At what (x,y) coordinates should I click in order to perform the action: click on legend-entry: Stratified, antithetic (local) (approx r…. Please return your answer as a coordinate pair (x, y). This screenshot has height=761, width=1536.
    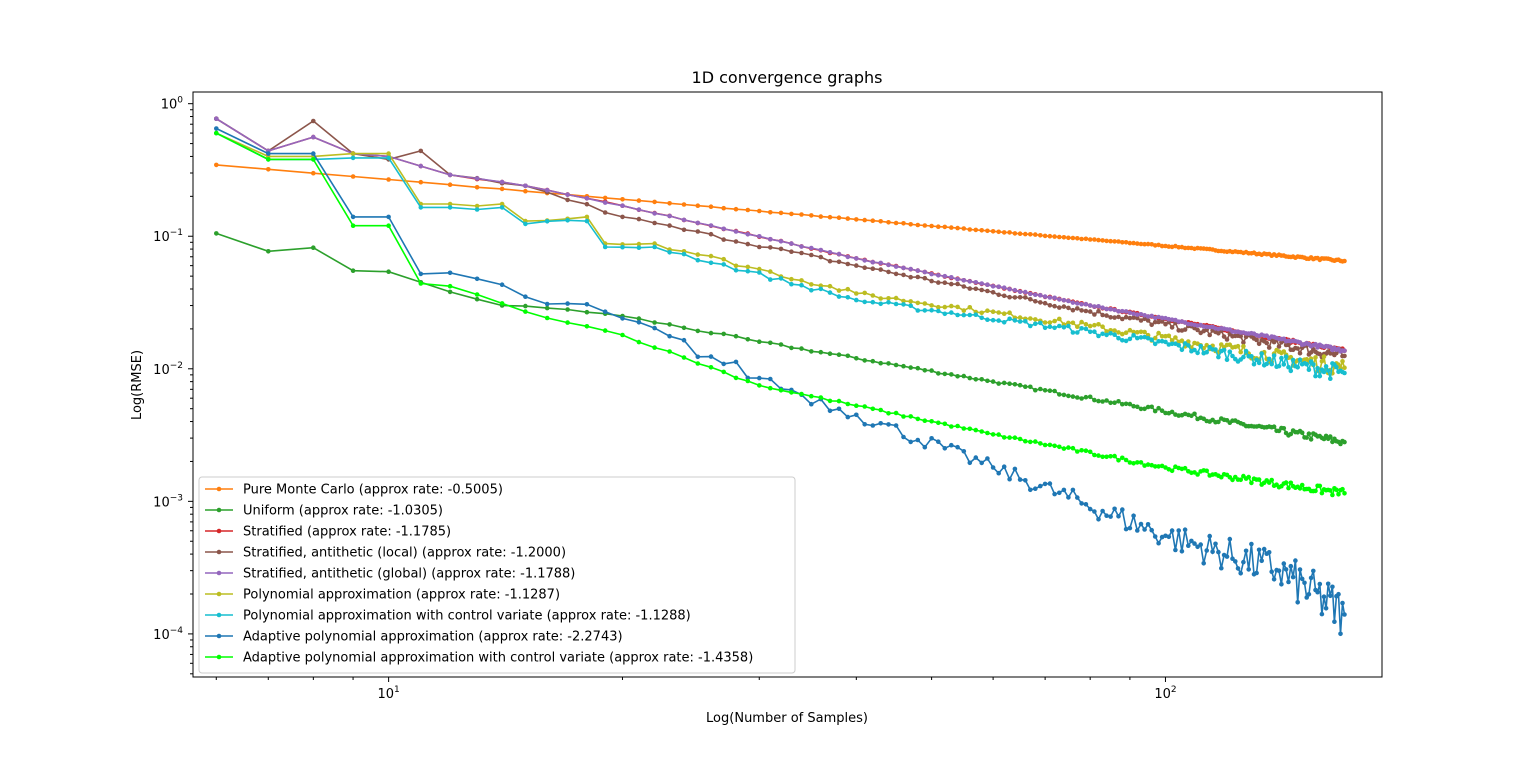
    Looking at the image, I should click on (385, 553).